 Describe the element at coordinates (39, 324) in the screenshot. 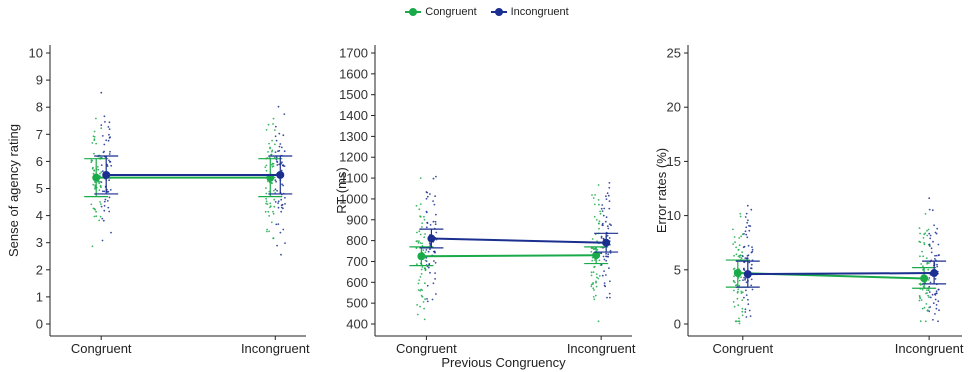

I see `y-tick-label: 0` at that location.